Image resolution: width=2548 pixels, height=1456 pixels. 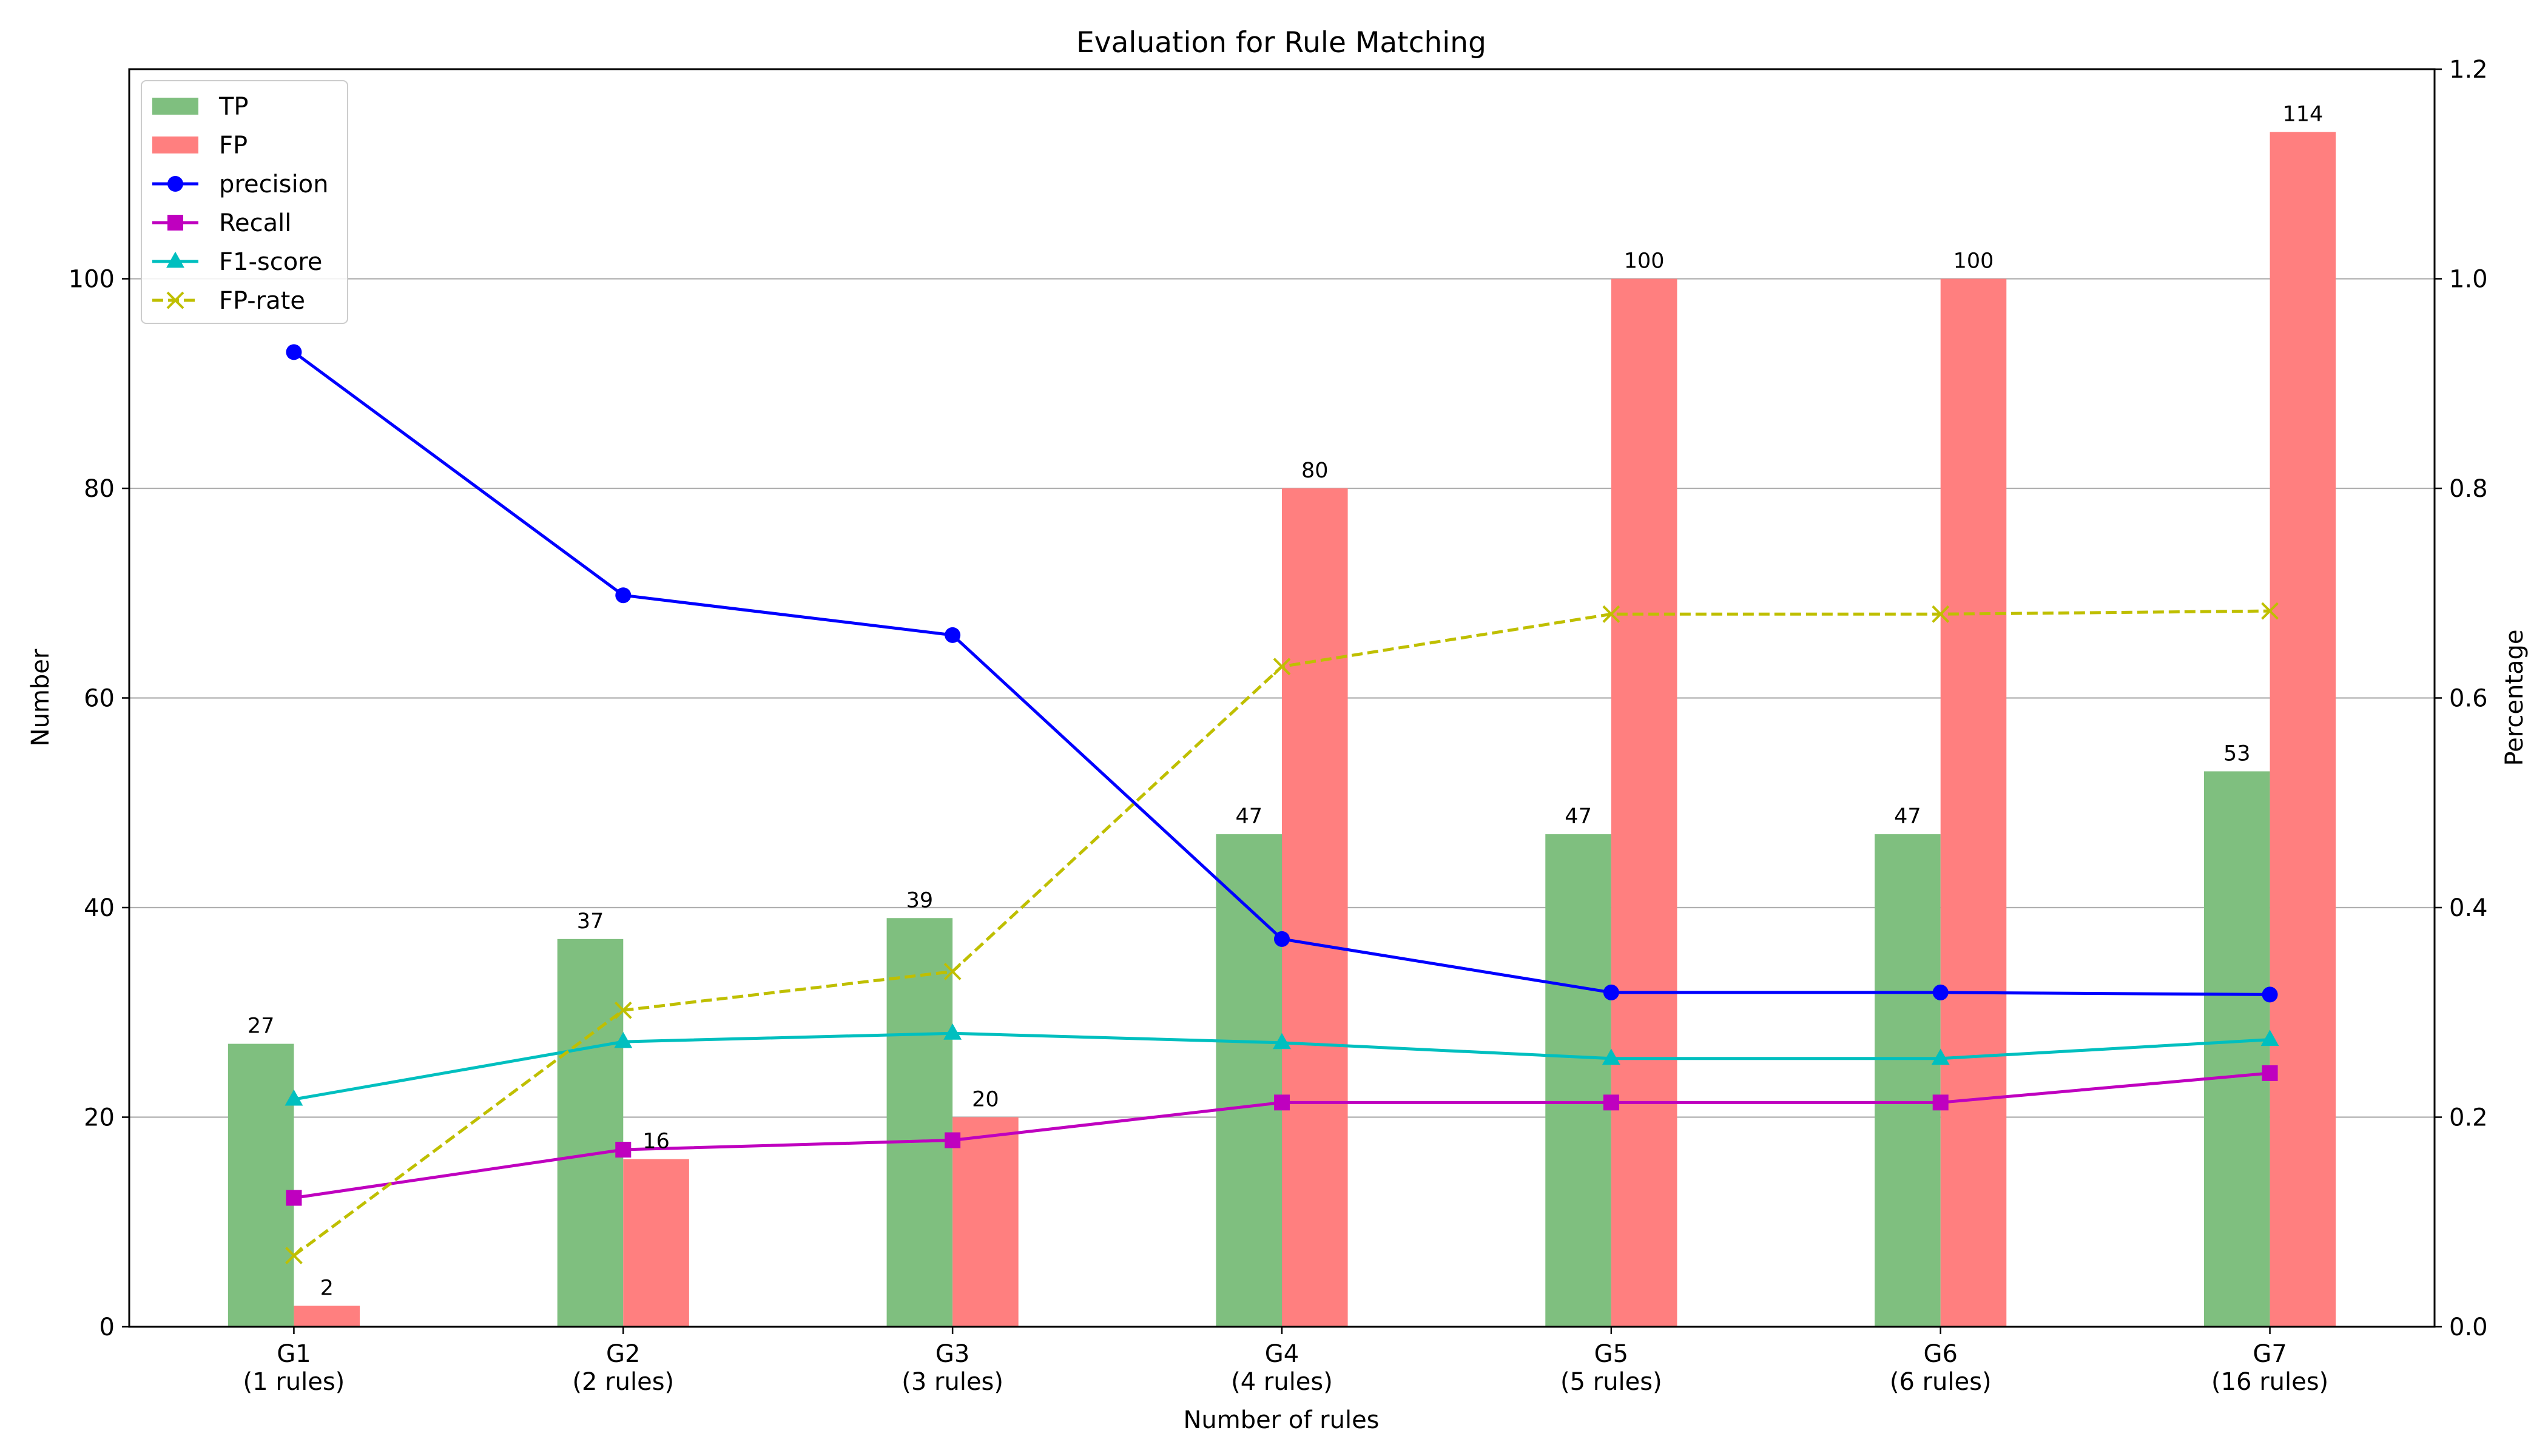 I want to click on legend-label-tp: TP, so click(x=233, y=107).